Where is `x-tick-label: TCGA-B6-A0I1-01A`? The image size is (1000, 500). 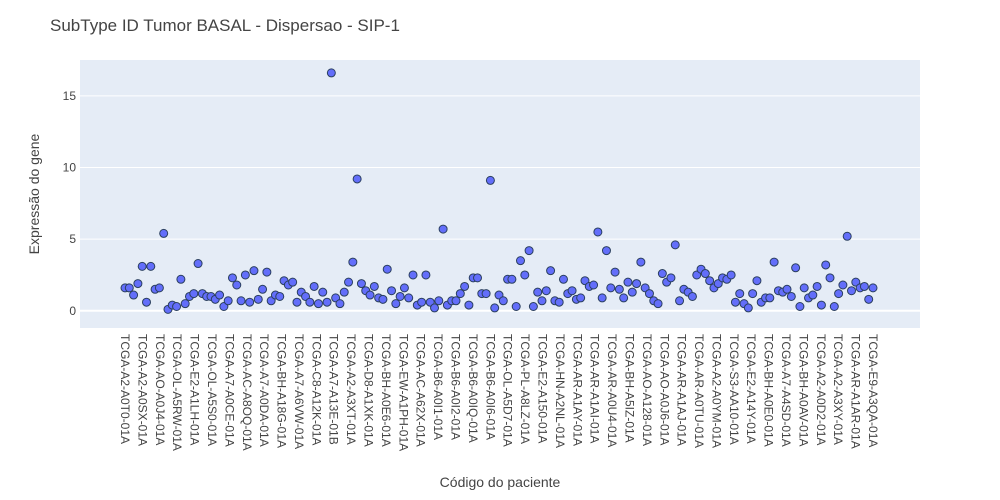 x-tick-label: TCGA-B6-A0I1-01A is located at coordinates (438, 387).